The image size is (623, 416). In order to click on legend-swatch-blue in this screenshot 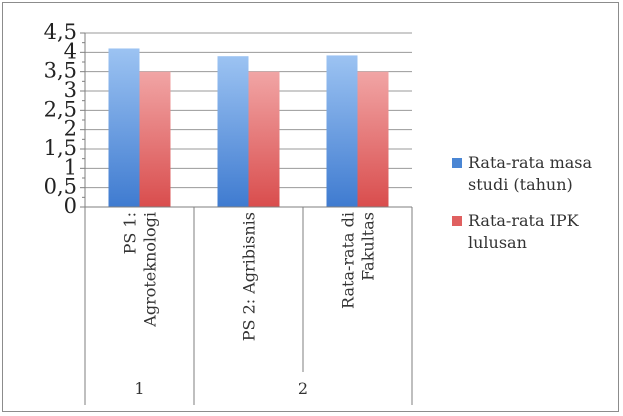, I will do `click(457, 163)`.